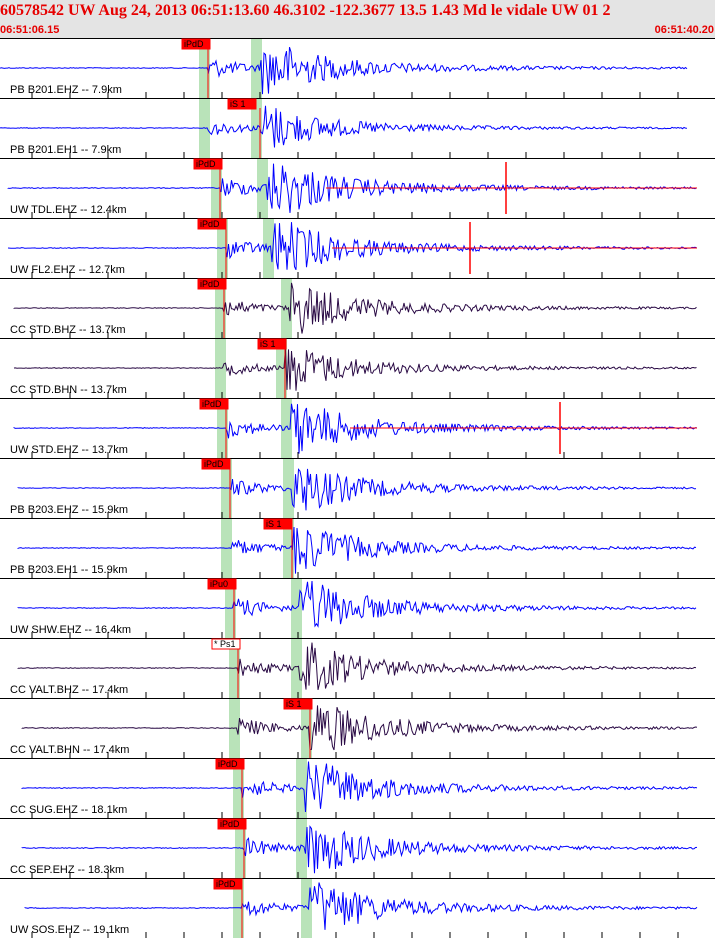 The width and height of the screenshot is (715, 938). What do you see at coordinates (30, 30) in the screenshot?
I see `start-time: 06:51:06.15` at bounding box center [30, 30].